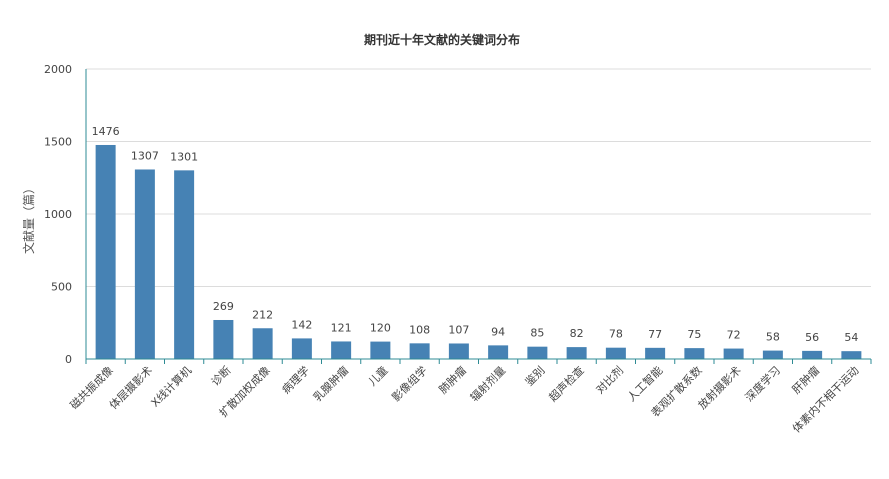 The height and width of the screenshot is (479, 889). I want to click on y-axis-ticks: 0 500 1000 1500 2000, so click(58, 214).